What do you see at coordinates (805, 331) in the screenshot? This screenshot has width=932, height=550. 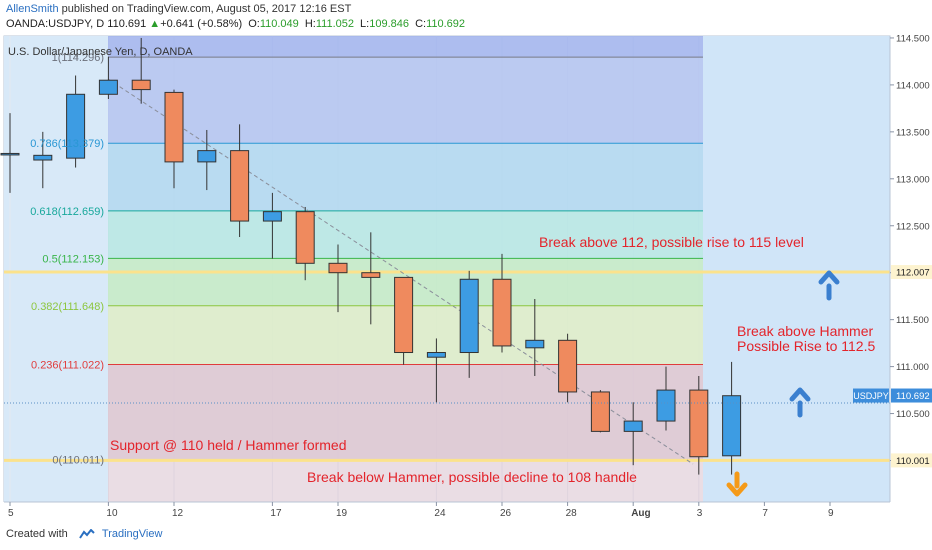 I see `annotation-break-above-hammer: Break above Hammer` at bounding box center [805, 331].